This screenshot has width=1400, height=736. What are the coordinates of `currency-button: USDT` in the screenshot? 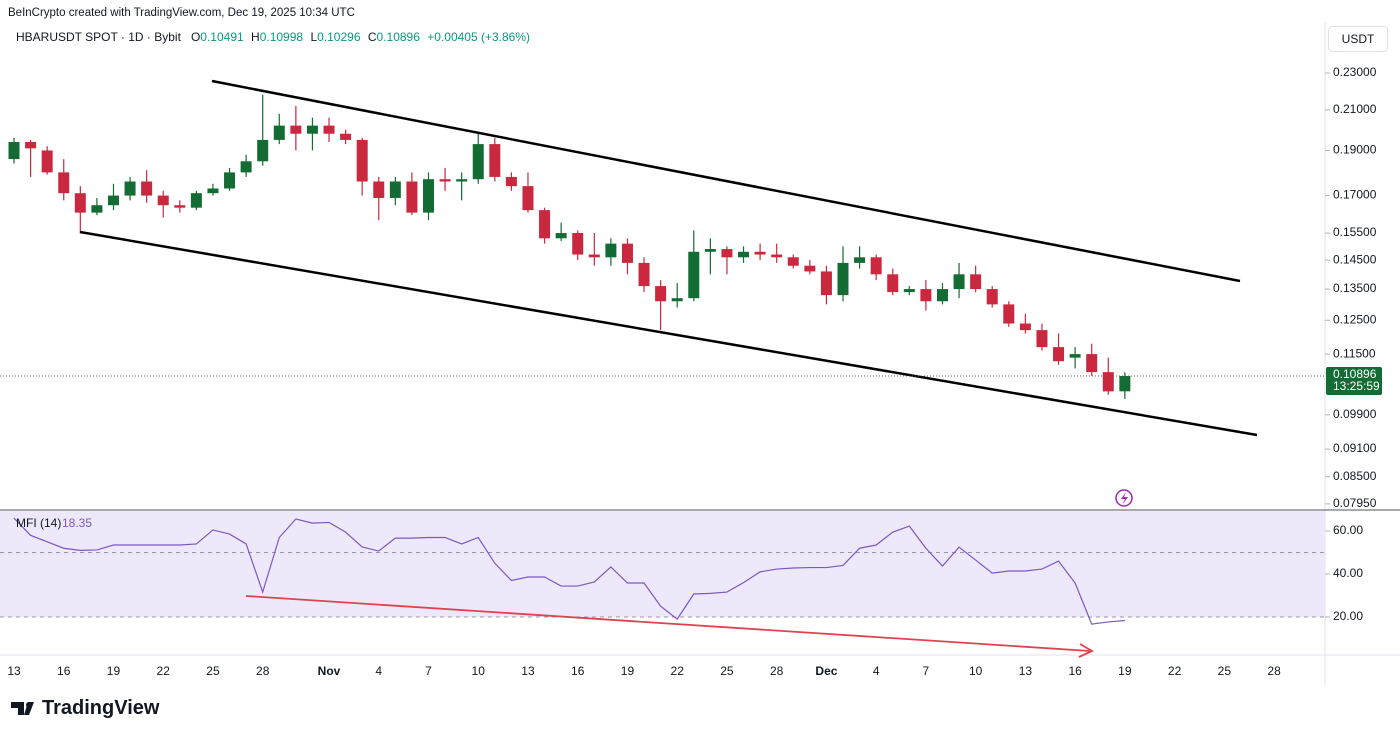 It's located at (1358, 39).